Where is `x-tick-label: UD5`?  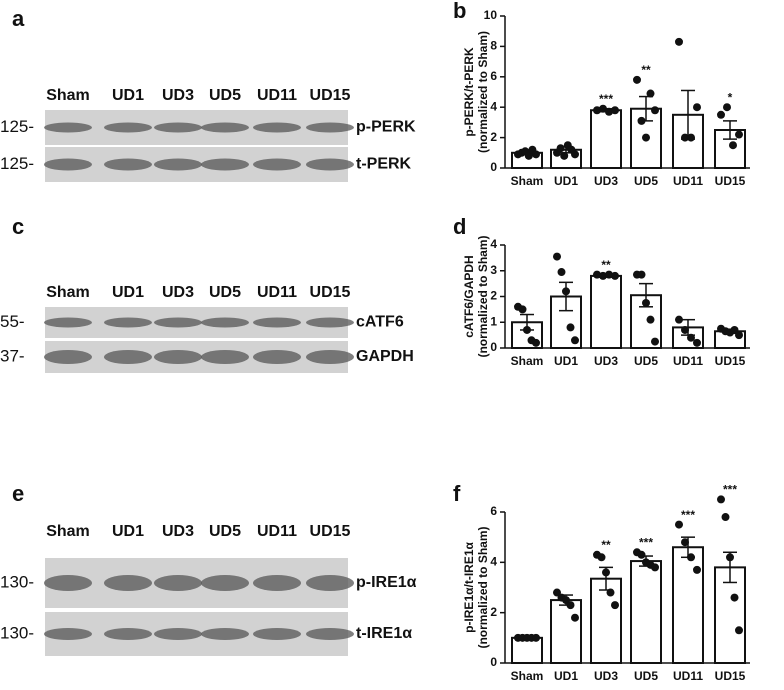 x-tick-label: UD5 is located at coordinates (646, 181).